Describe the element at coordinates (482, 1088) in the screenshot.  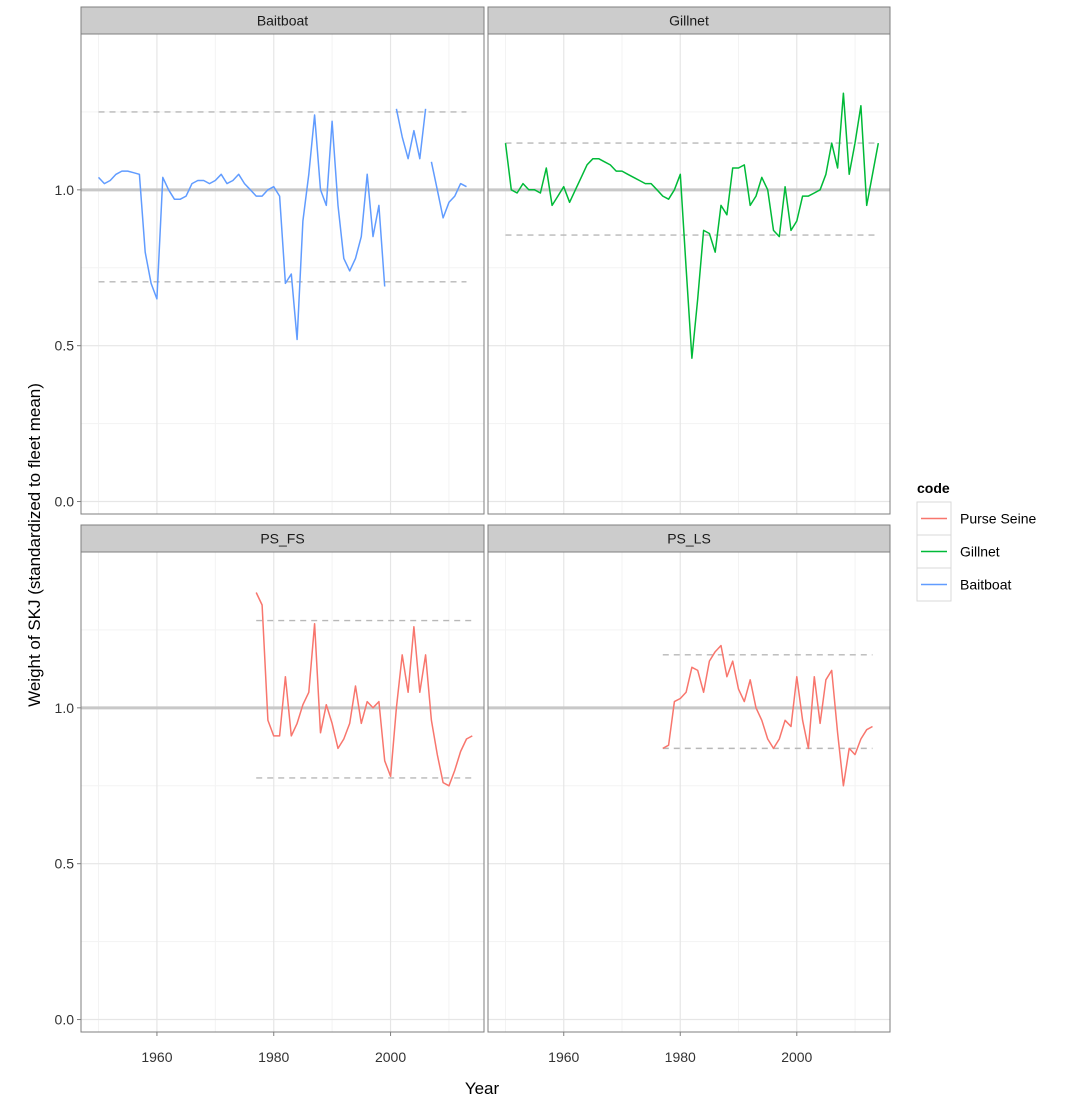
I see `x-axis-title: Year` at that location.